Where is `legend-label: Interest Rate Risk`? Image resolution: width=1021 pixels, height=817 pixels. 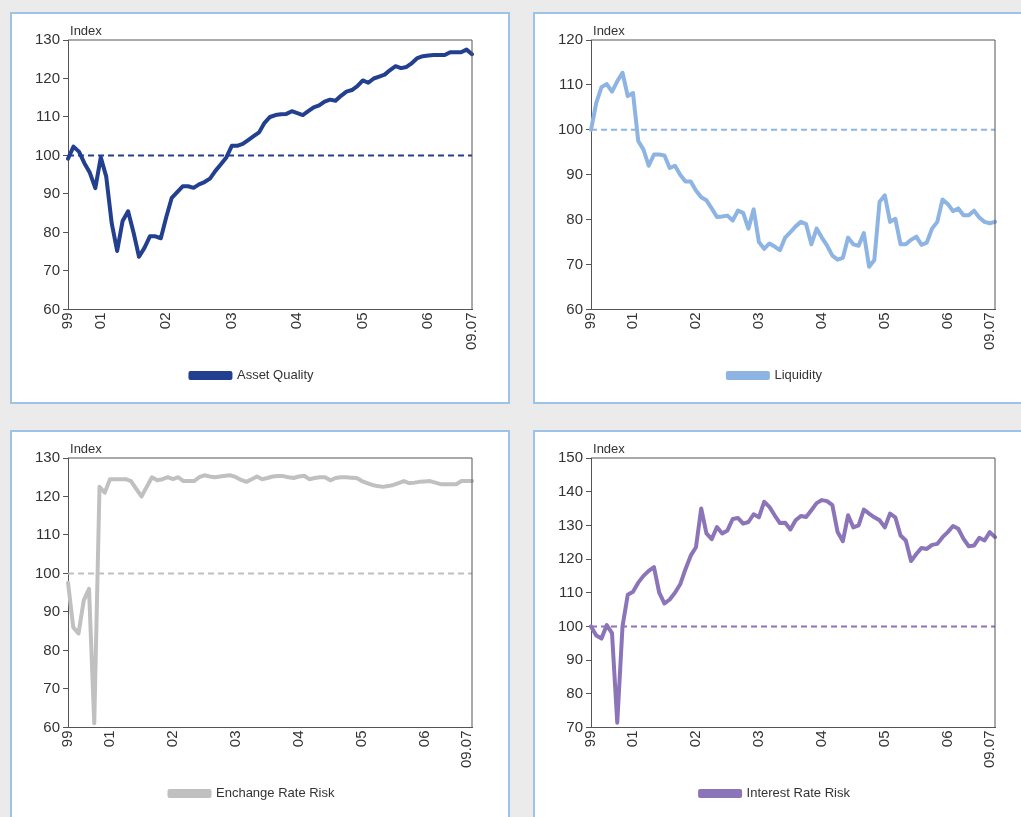 legend-label: Interest Rate Risk is located at coordinates (798, 793).